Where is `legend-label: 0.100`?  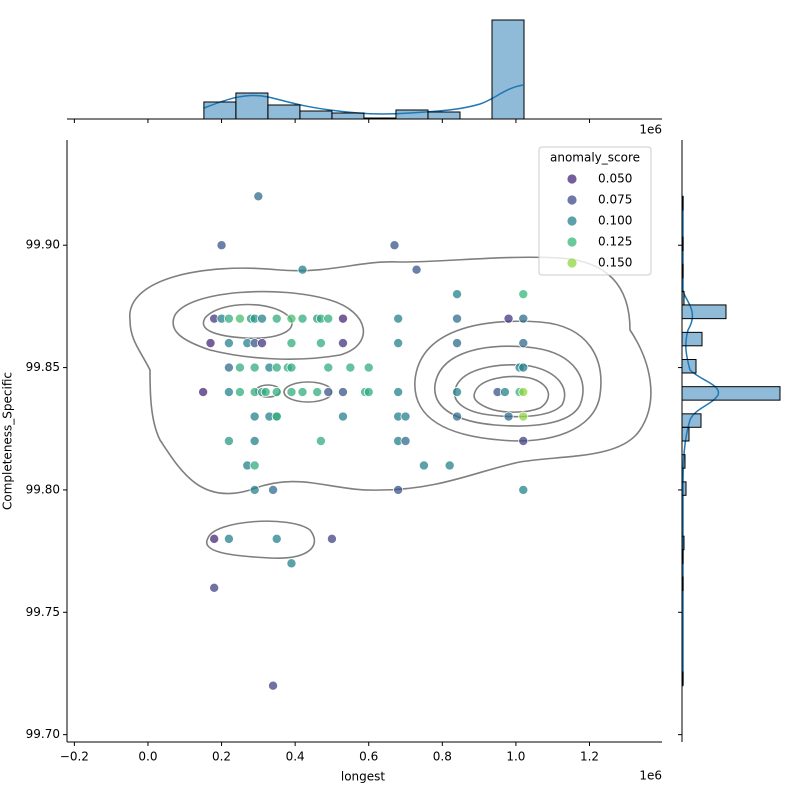
legend-label: 0.100 is located at coordinates (615, 221).